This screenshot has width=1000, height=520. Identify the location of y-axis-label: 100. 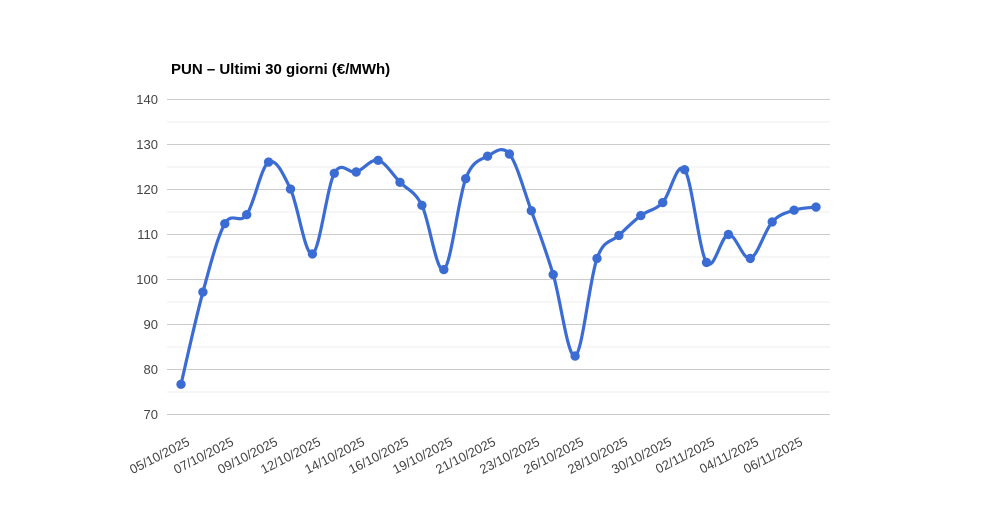
(147, 279).